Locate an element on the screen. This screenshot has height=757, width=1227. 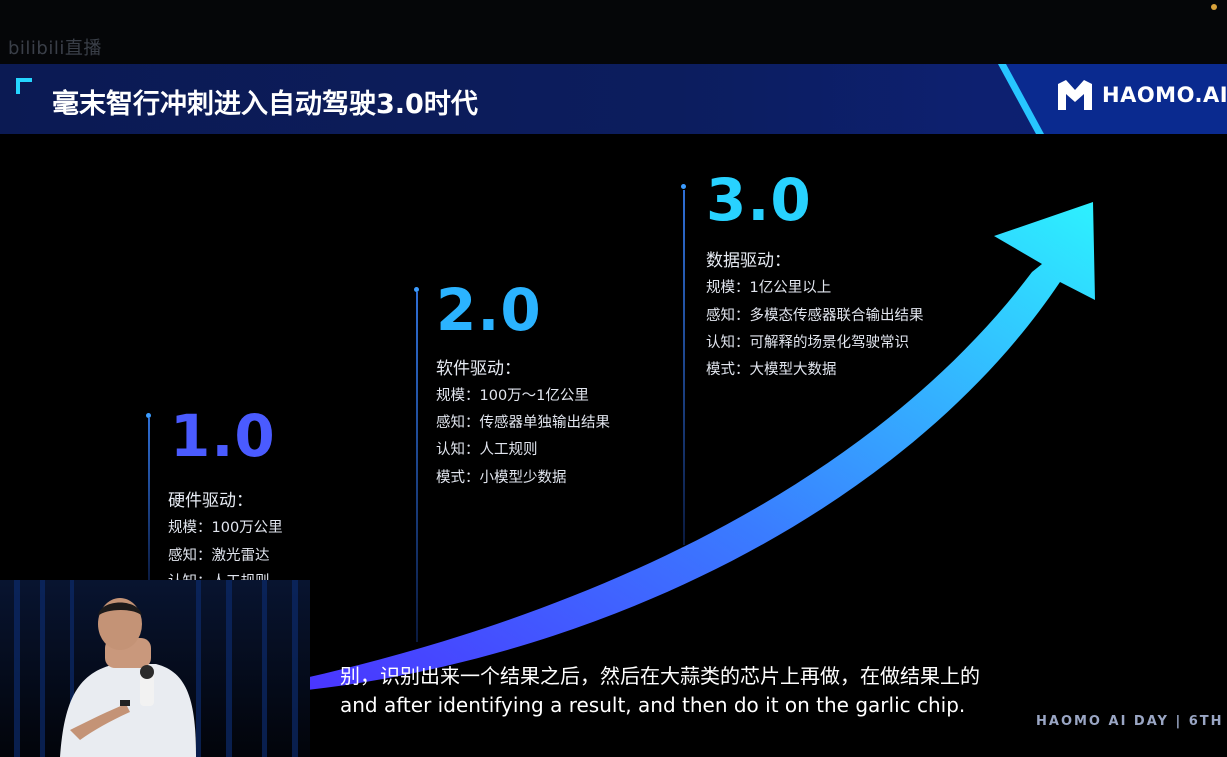
stage-1-item: 规模：100万公里 is located at coordinates (225, 528).